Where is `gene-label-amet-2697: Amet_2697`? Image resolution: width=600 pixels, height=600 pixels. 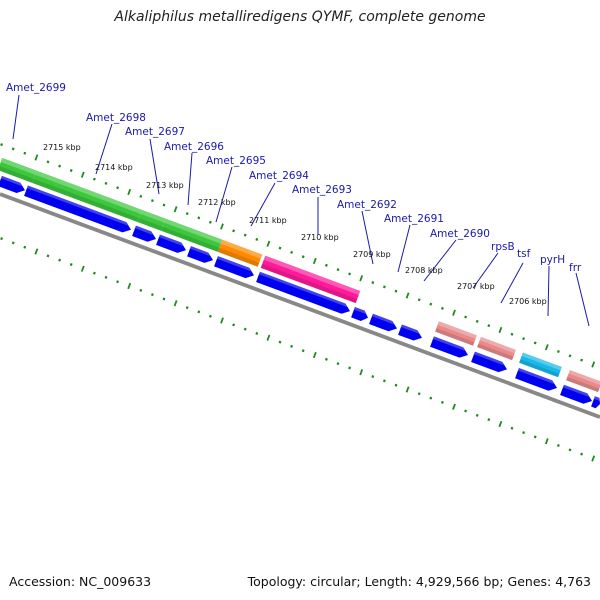 gene-label-amet-2697: Amet_2697 is located at coordinates (155, 132).